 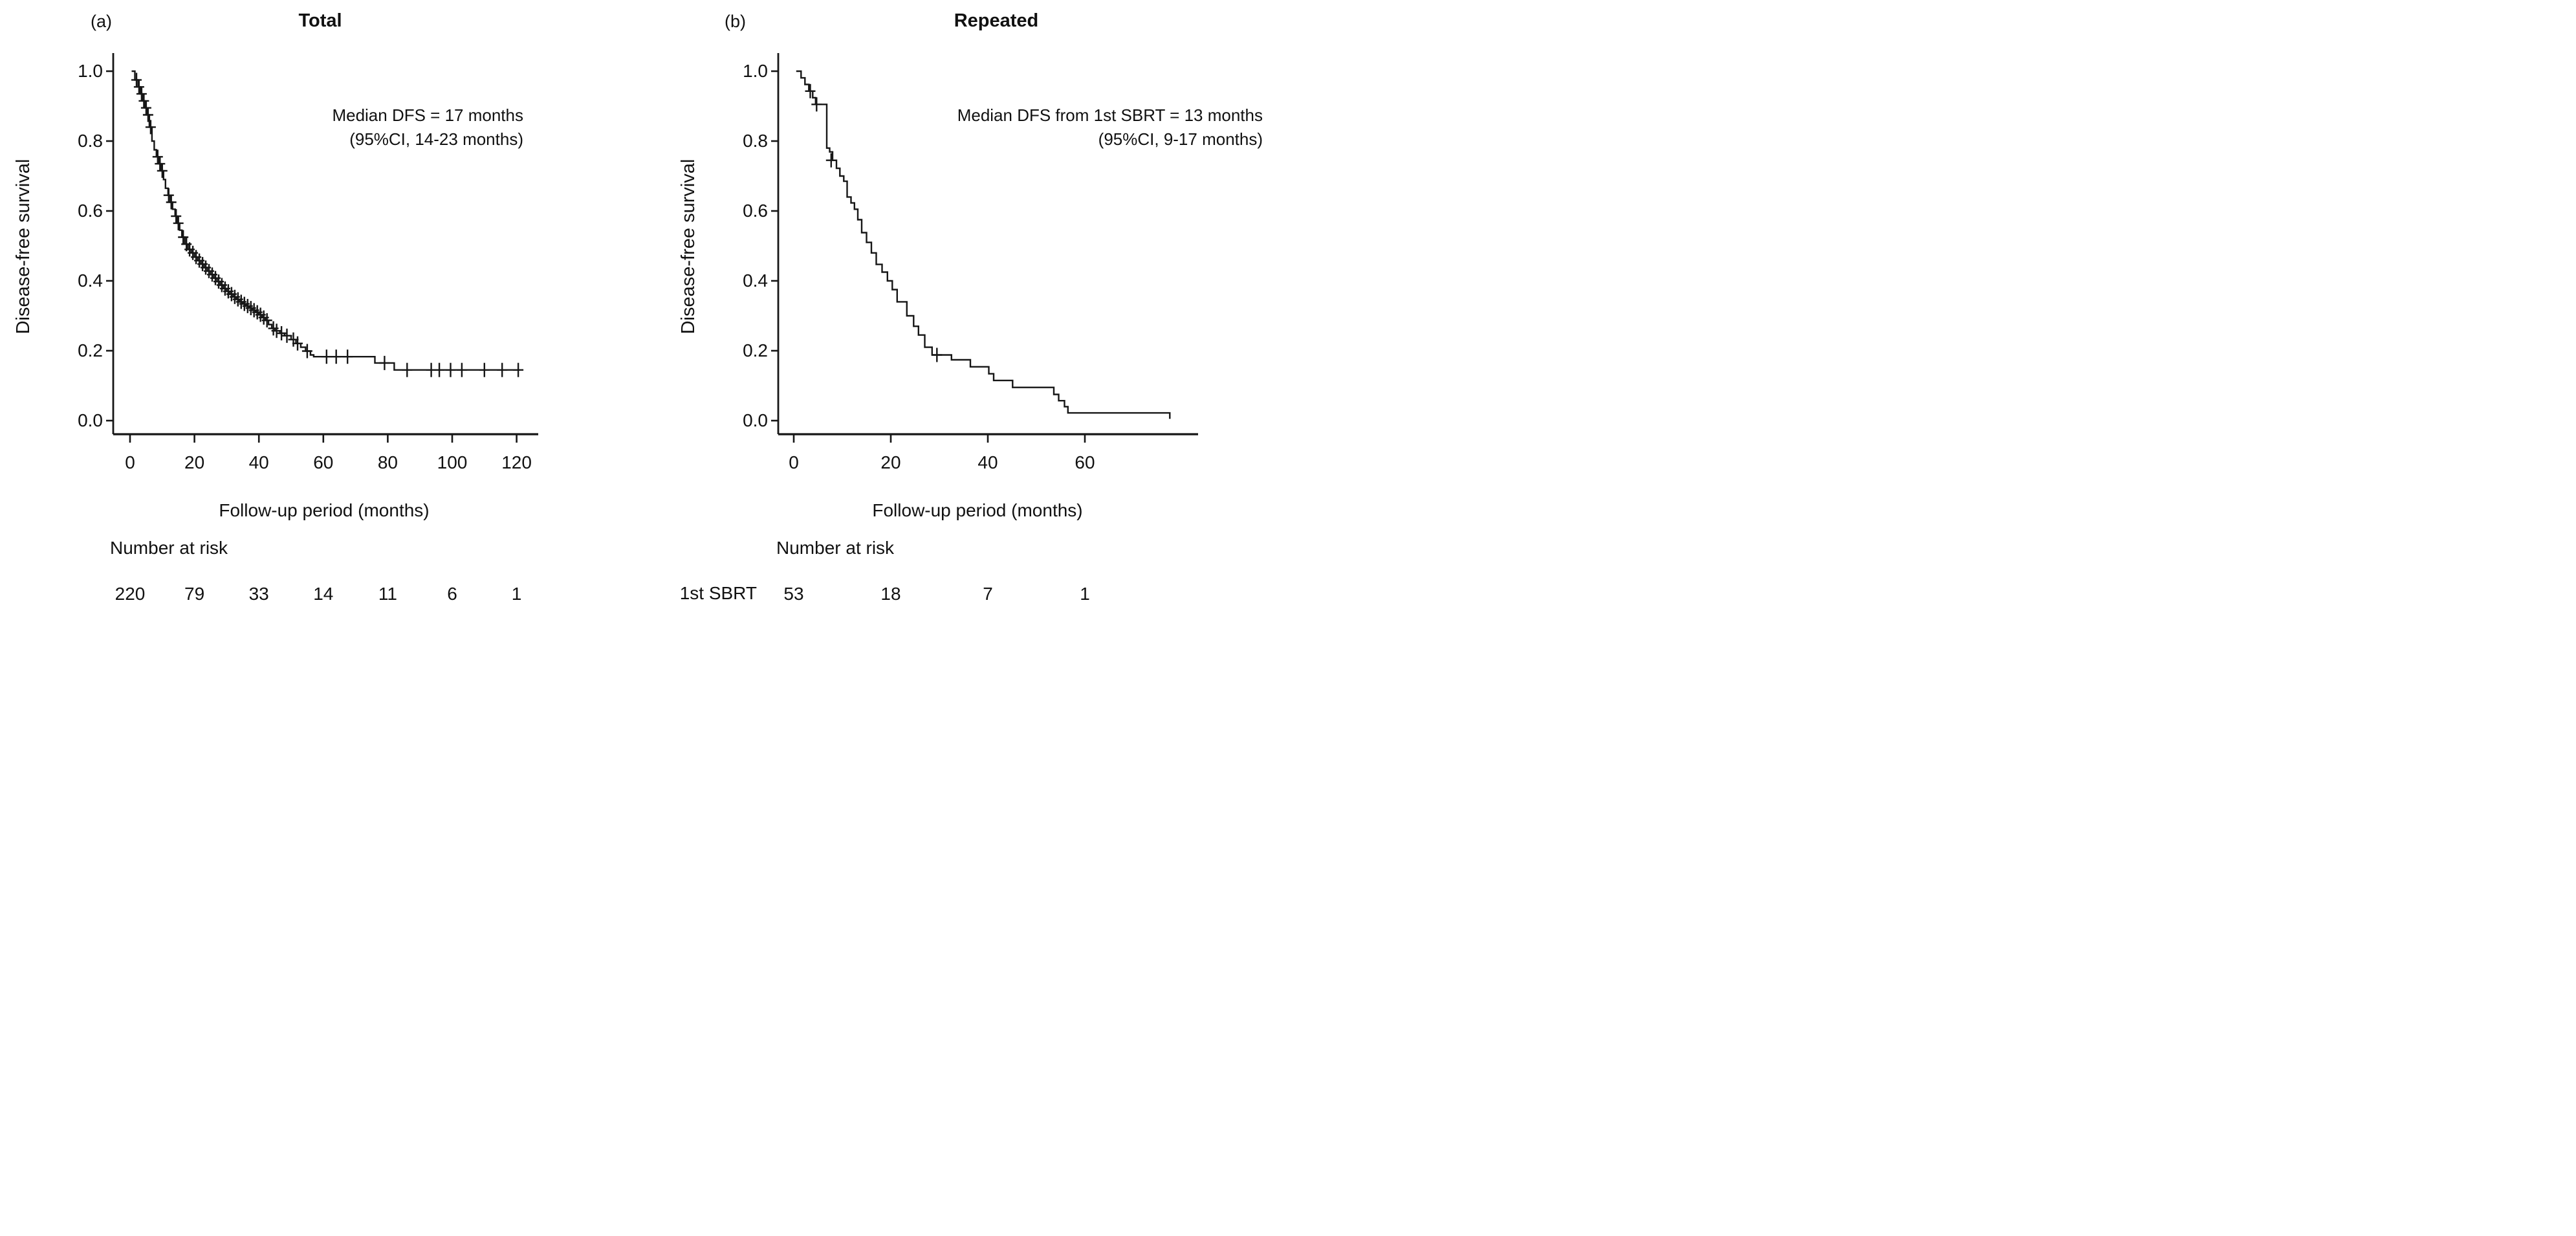 I want to click on panel-b-risk-value: 7, so click(x=988, y=594).